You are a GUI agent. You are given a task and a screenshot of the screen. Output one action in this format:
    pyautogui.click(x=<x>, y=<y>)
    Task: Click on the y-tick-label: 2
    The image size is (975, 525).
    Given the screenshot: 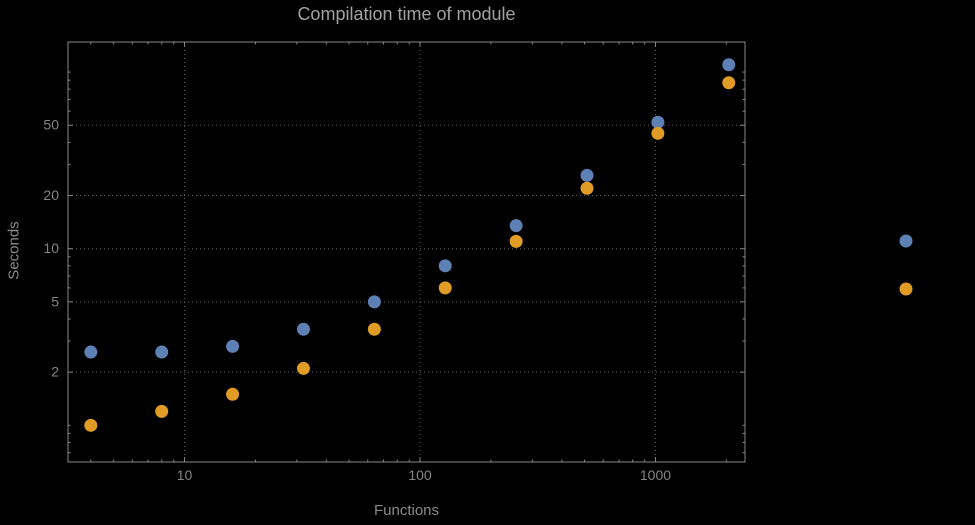 What is the action you would take?
    pyautogui.click(x=55, y=372)
    